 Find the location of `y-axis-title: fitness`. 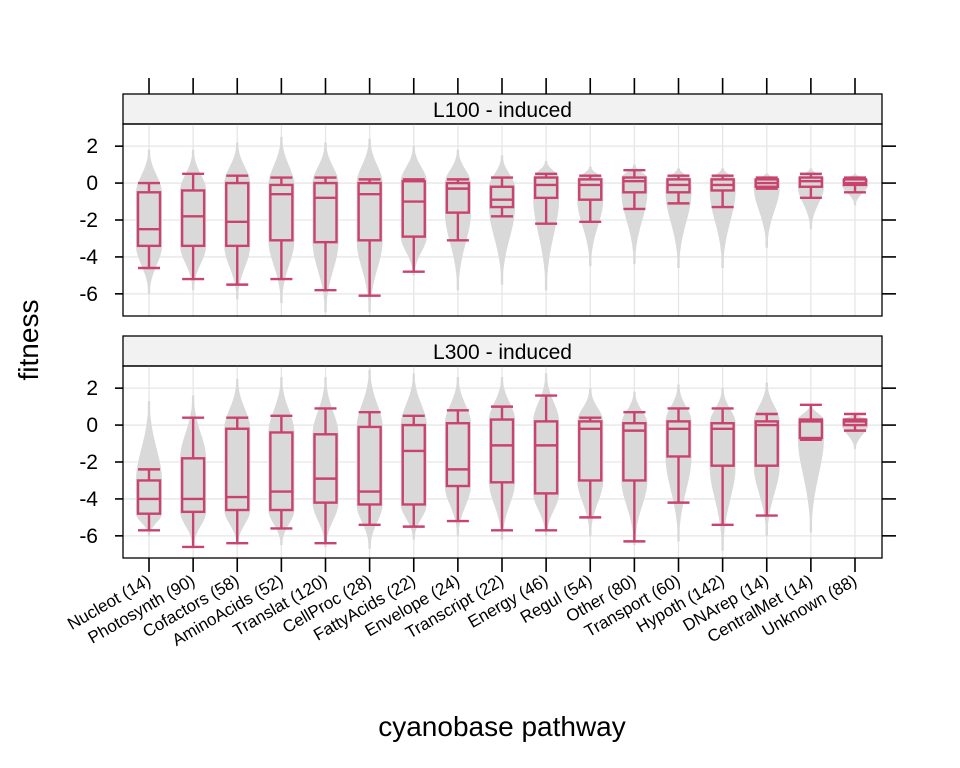

y-axis-title: fitness is located at coordinates (28, 340).